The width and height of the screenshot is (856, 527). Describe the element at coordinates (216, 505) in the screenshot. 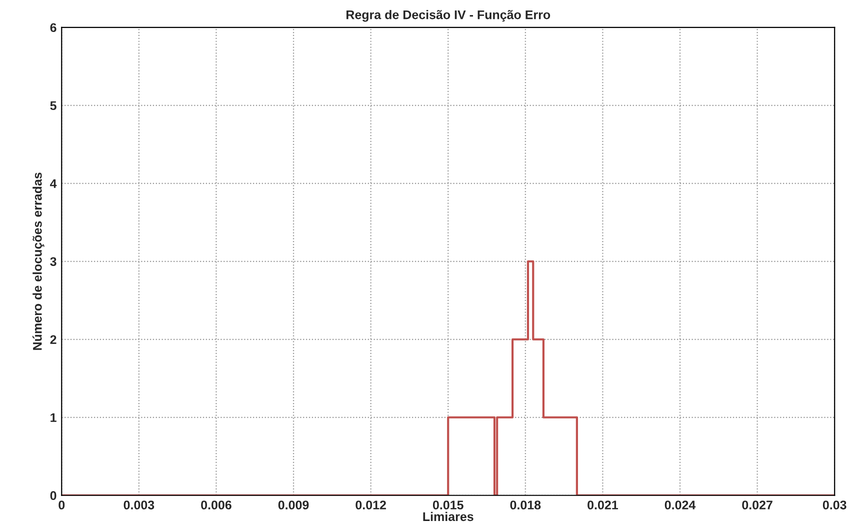

I see `x-tick-label: 0.006` at that location.